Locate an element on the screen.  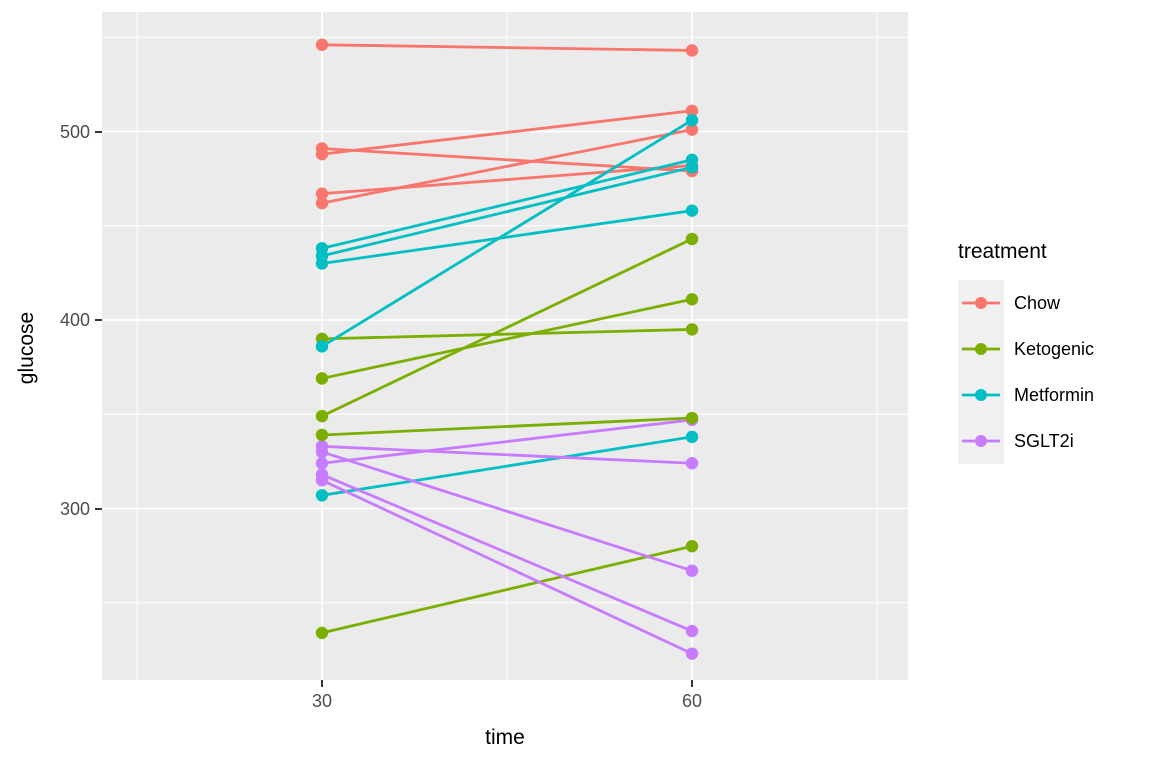
y-tick-label: 500 is located at coordinates (74, 131).